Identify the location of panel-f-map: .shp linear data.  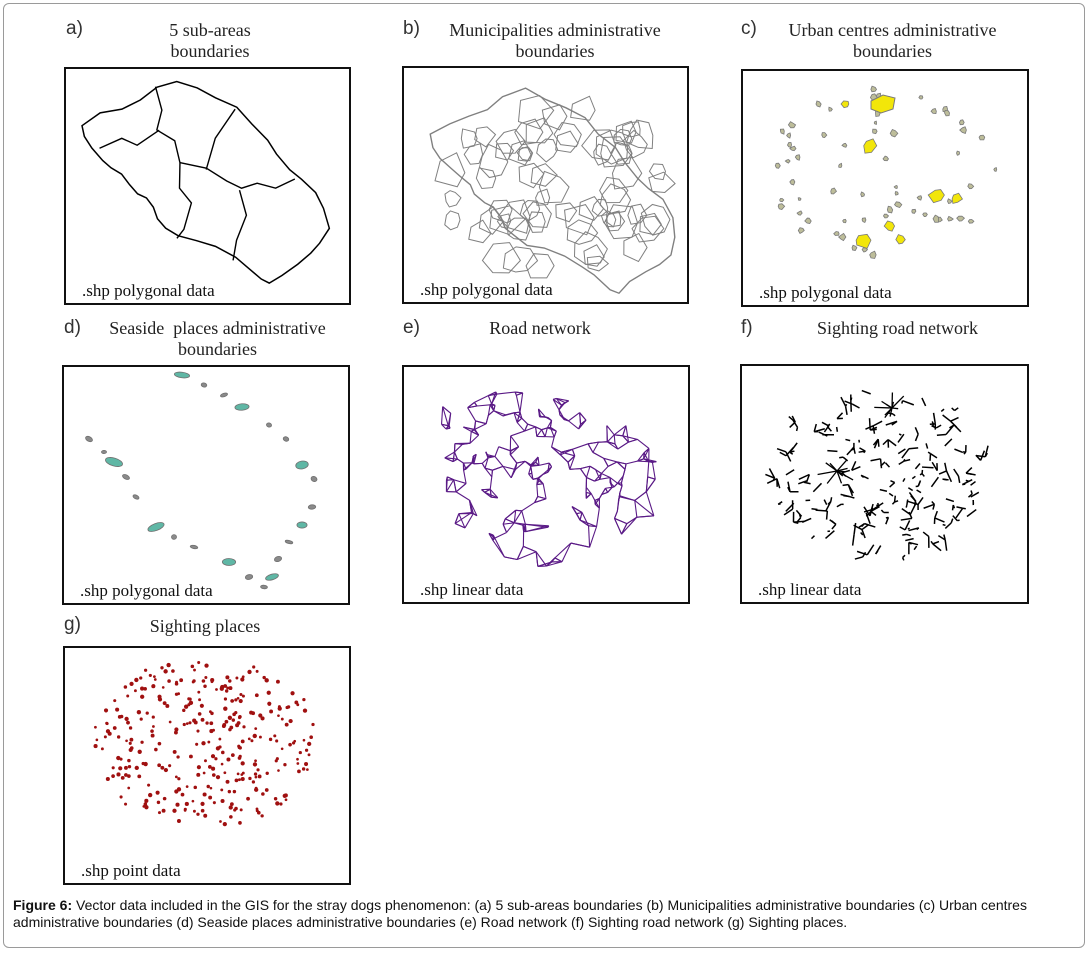
(884, 484).